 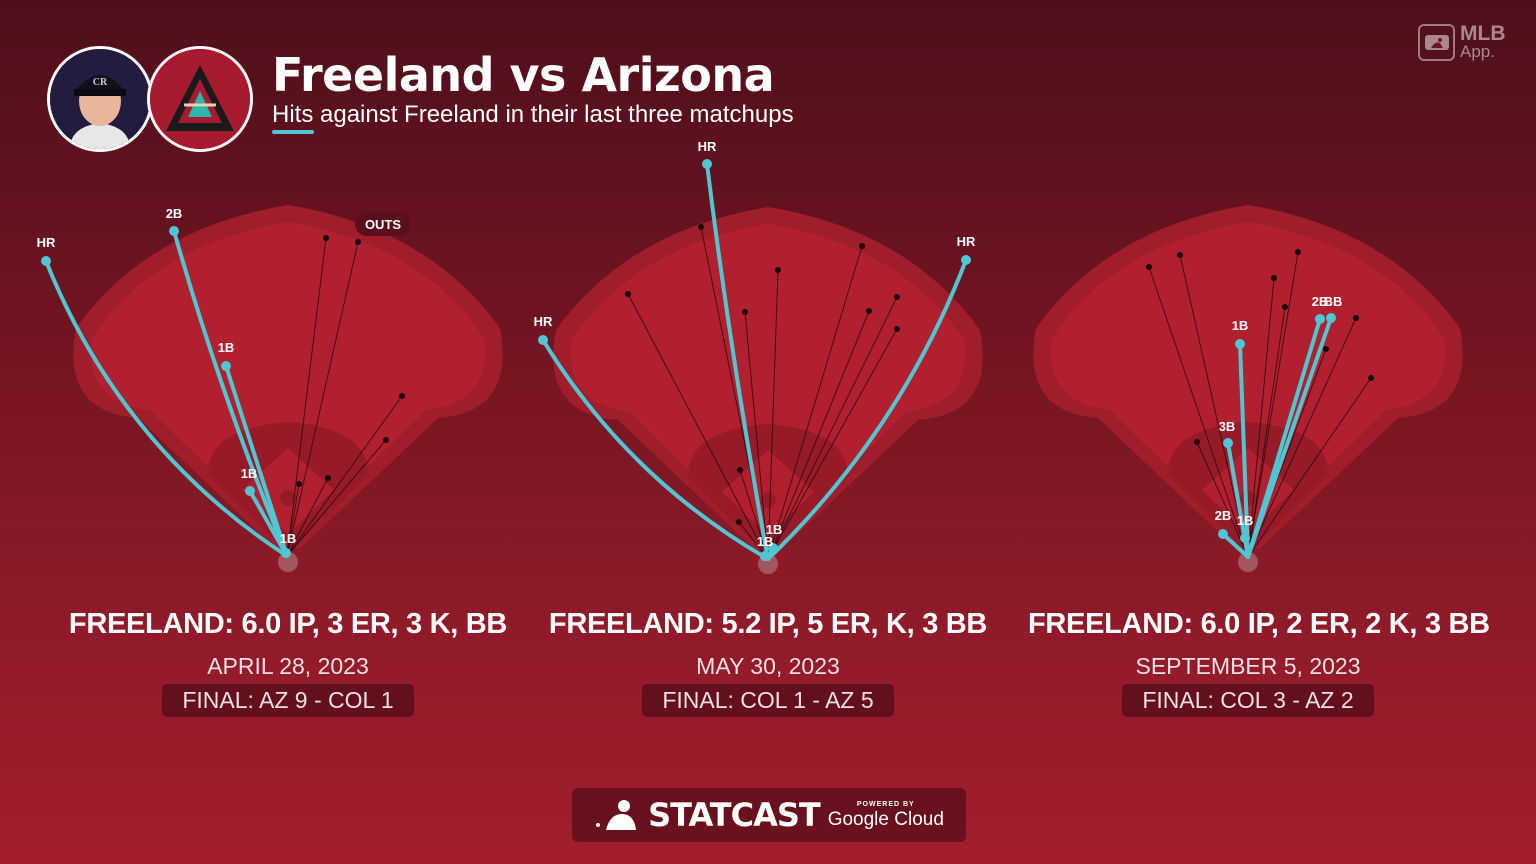 I want to click on field-may, so click(x=768, y=390).